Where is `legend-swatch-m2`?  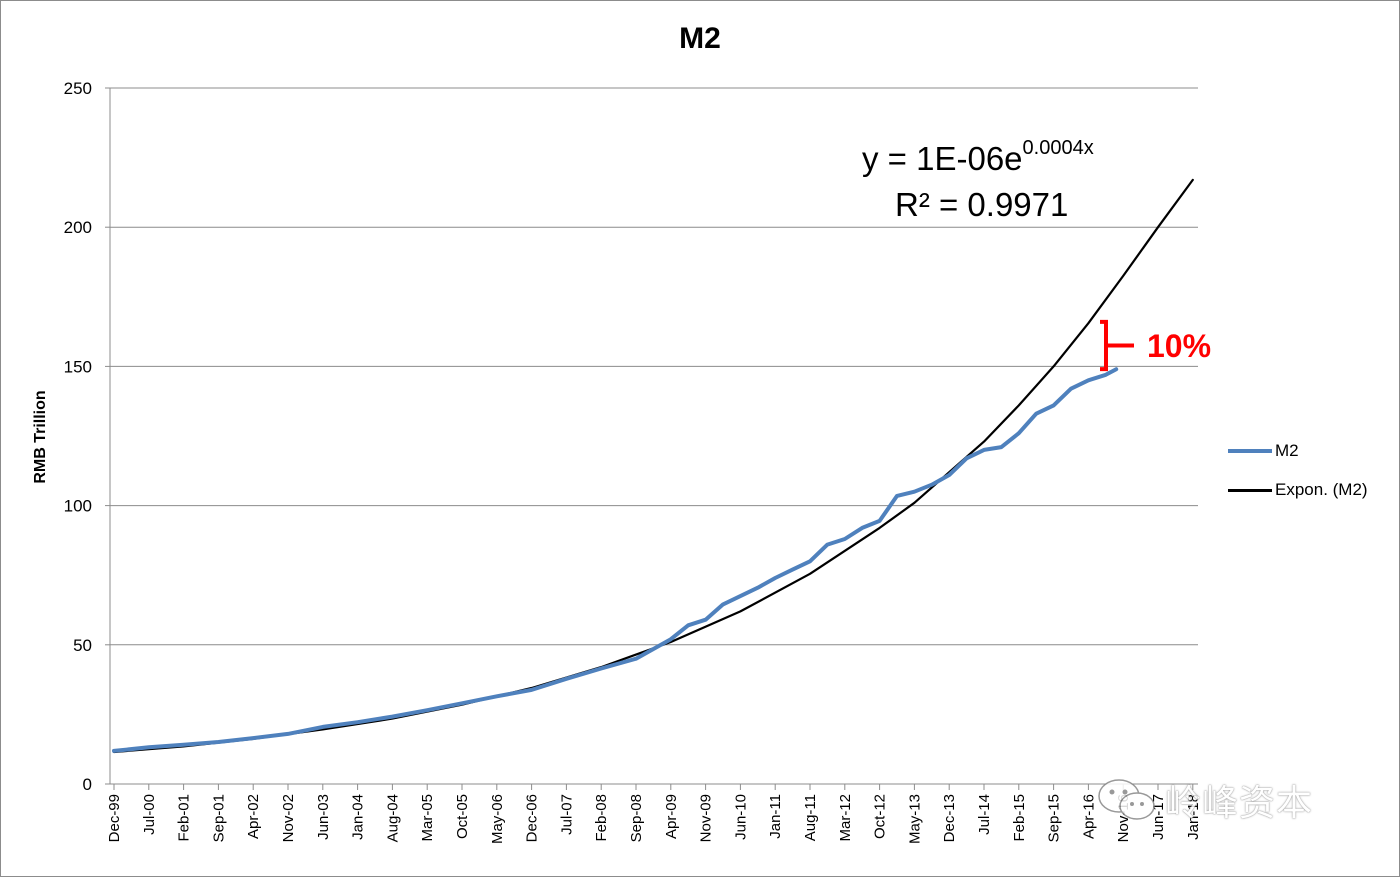 legend-swatch-m2 is located at coordinates (1250, 451).